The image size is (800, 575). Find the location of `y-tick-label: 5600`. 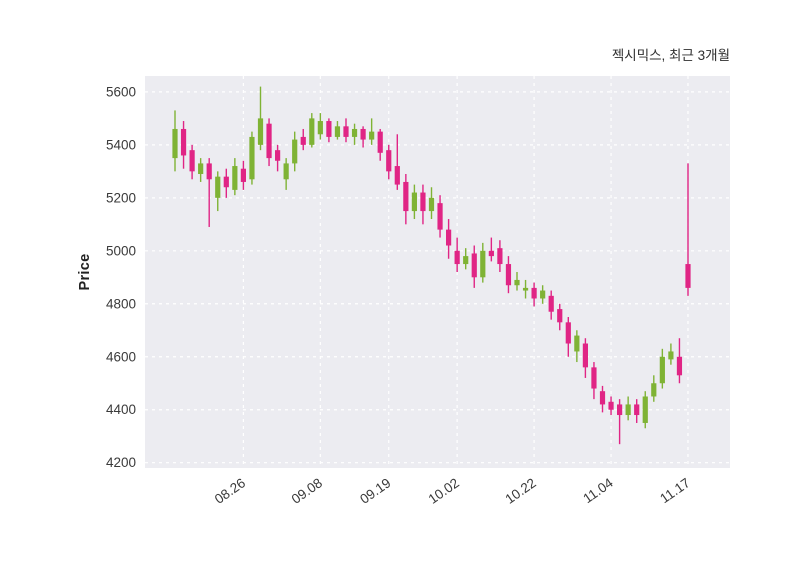

y-tick-label: 5600 is located at coordinates (121, 91).